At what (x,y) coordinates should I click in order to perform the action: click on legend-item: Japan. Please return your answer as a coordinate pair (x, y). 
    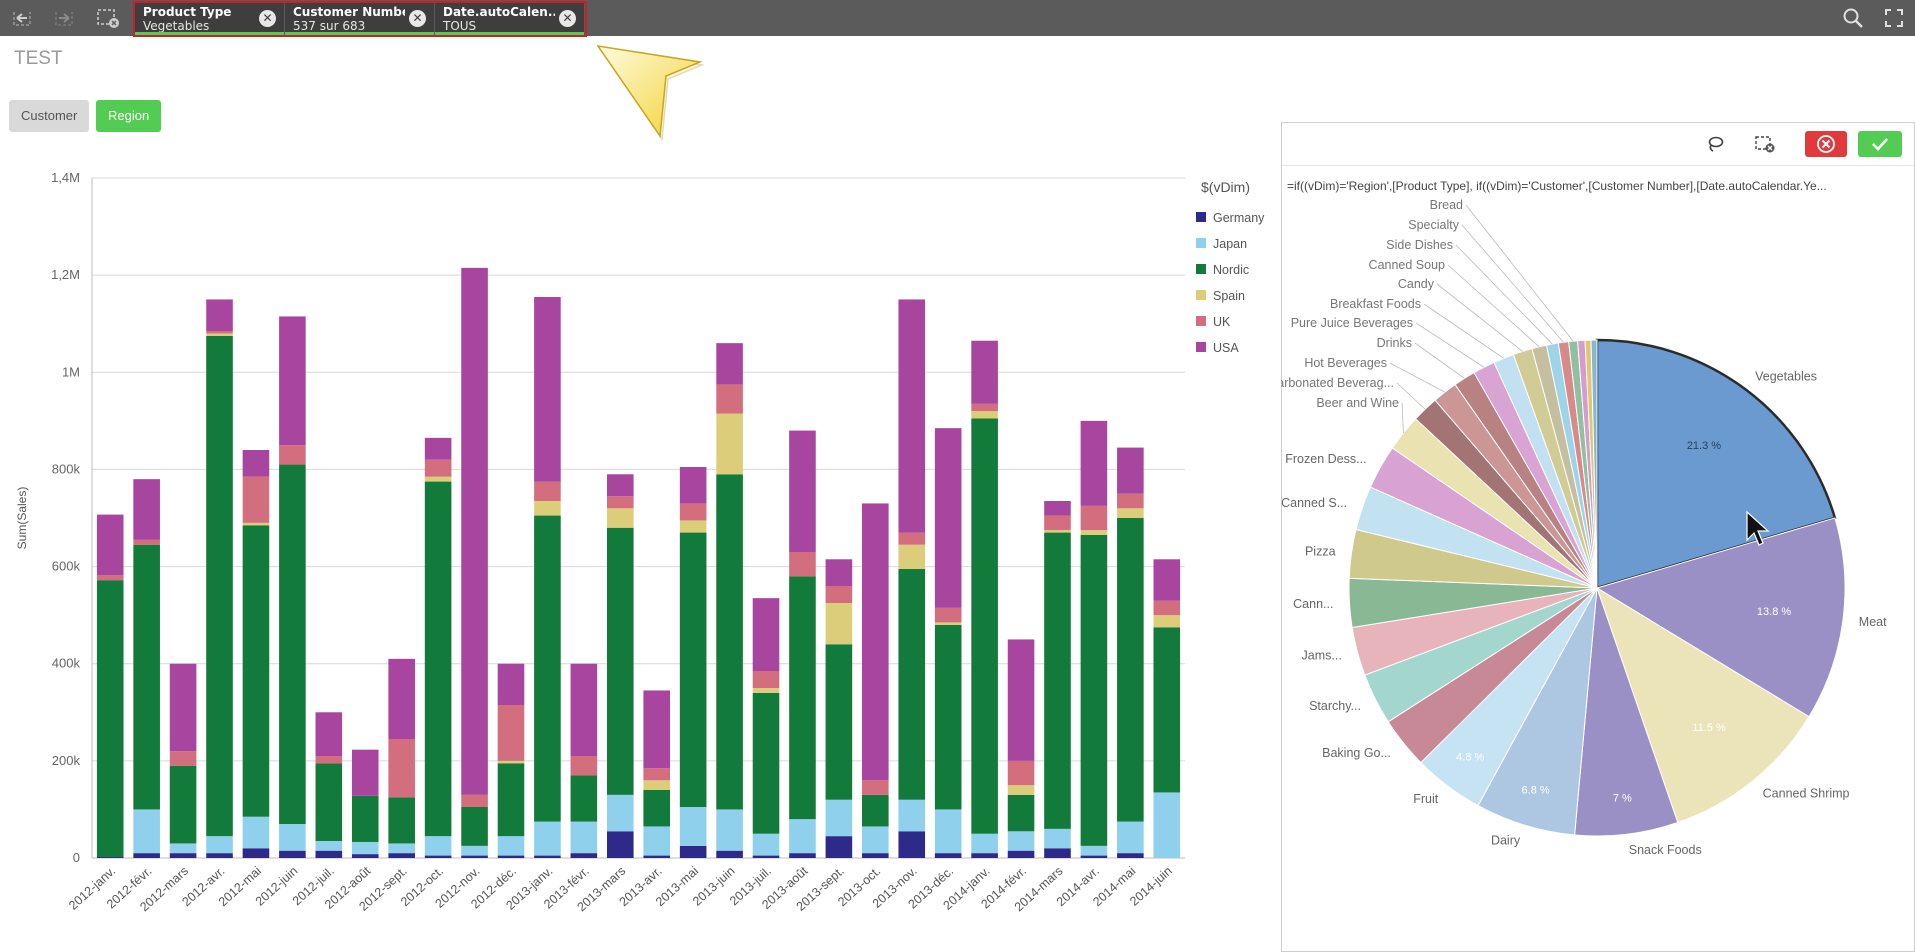
    Looking at the image, I should click on (1221, 244).